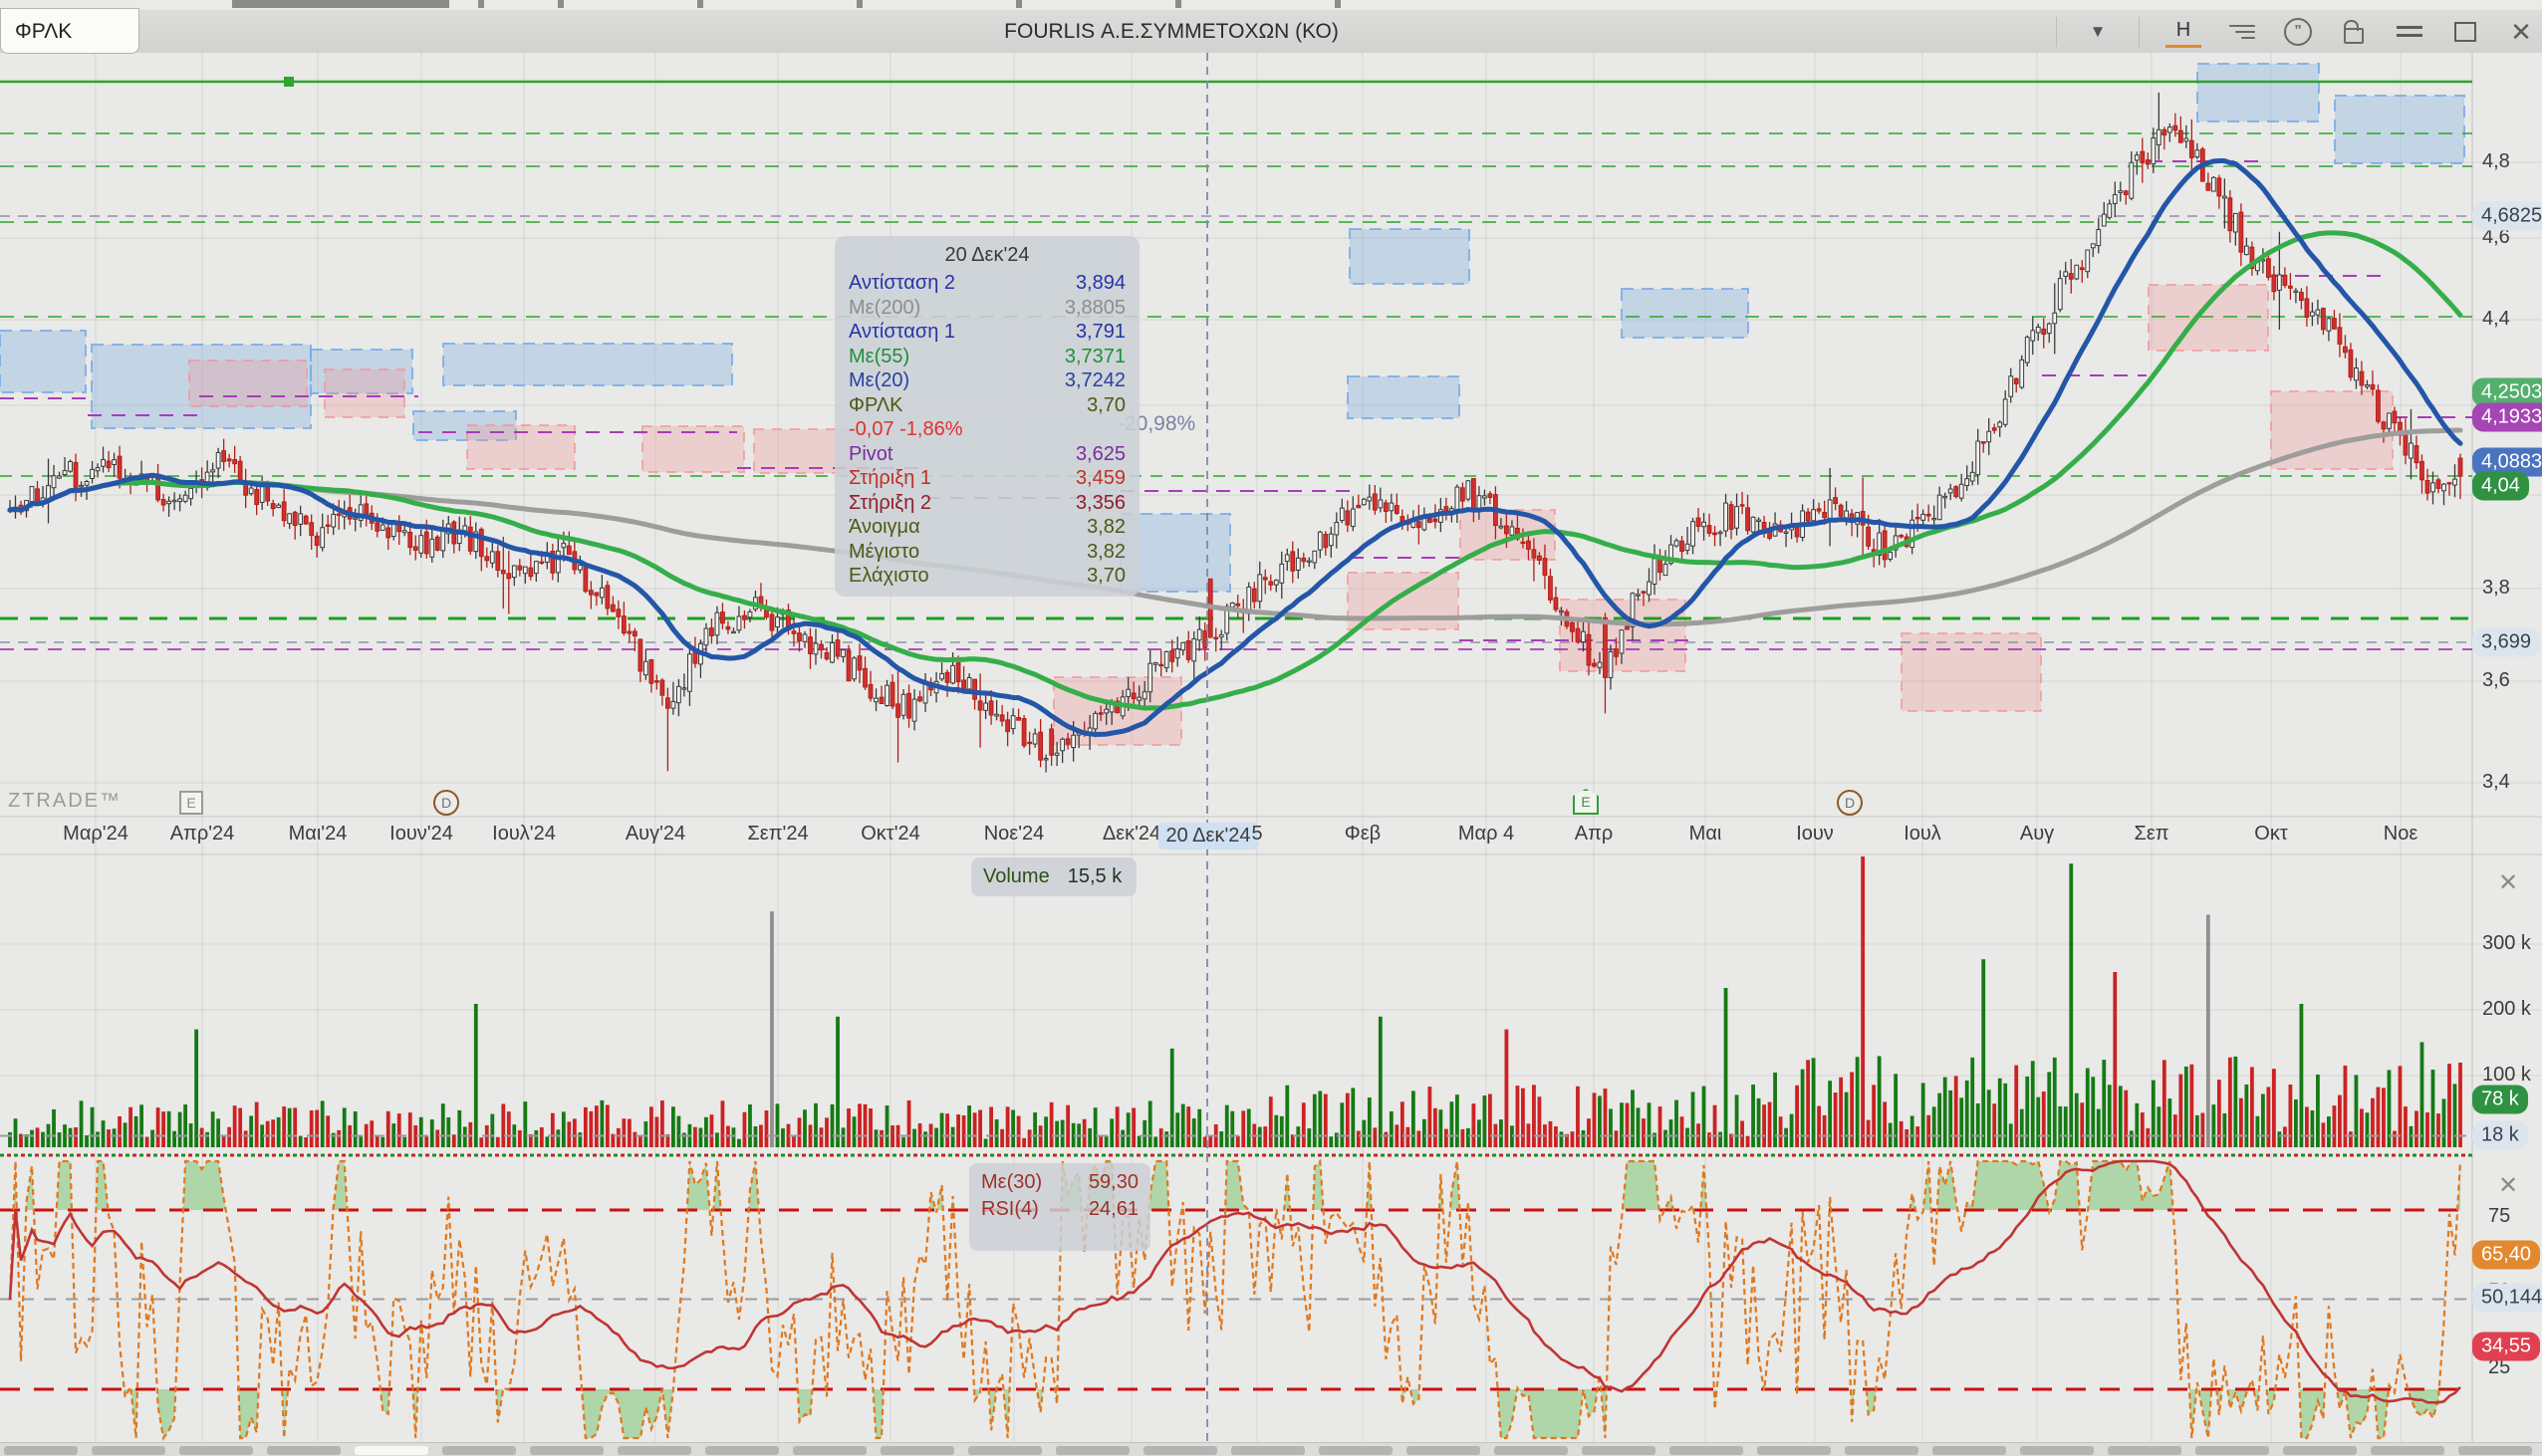 The height and width of the screenshot is (1456, 2542). What do you see at coordinates (655, 834) in the screenshot?
I see `x-axis-tick: Αυγ'24` at bounding box center [655, 834].